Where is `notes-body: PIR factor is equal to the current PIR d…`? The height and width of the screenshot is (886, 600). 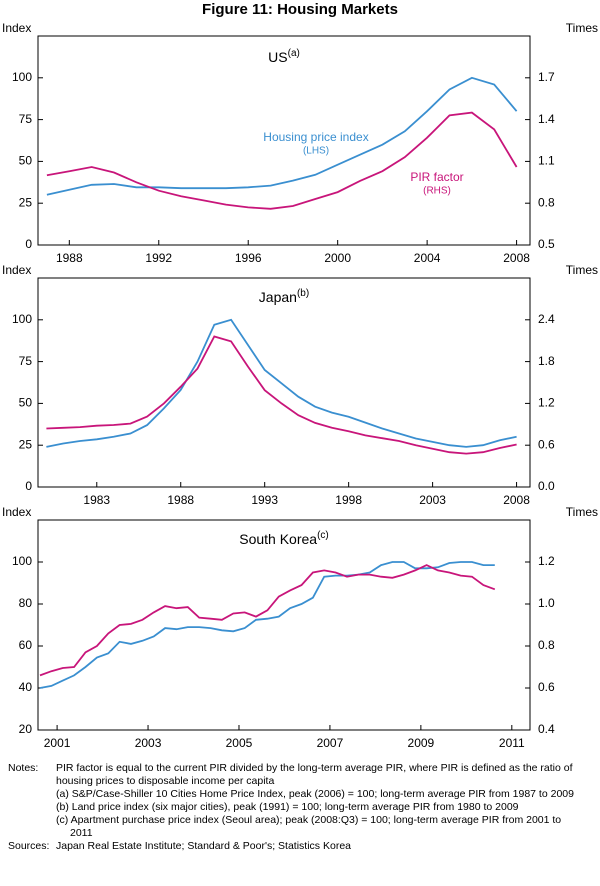 notes-body: PIR factor is equal to the current PIR d… is located at coordinates (316, 801).